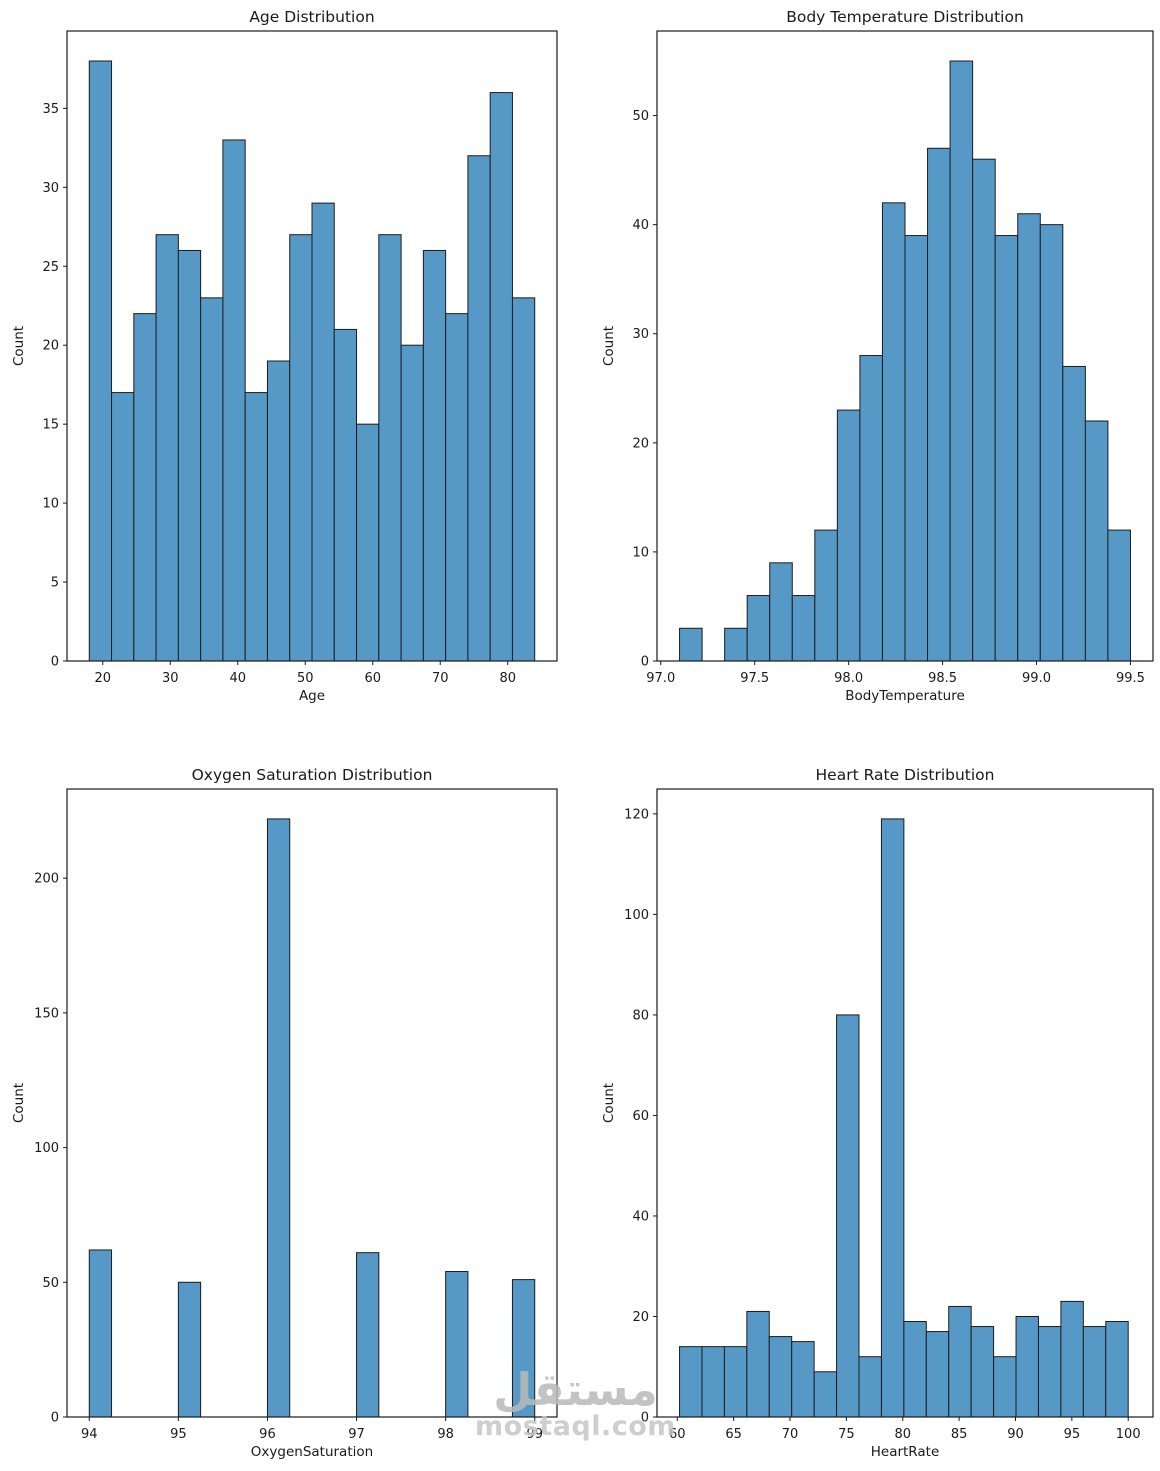  I want to click on x-tick-label: 95, so click(1072, 1434).